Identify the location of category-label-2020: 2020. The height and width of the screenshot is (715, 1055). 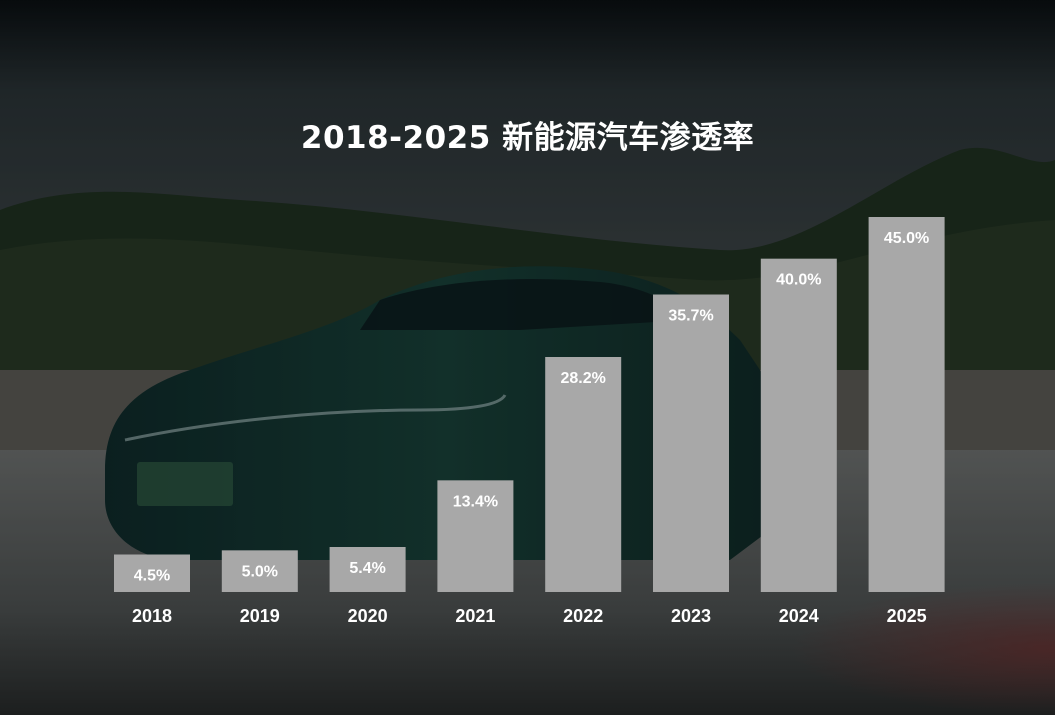
(368, 616).